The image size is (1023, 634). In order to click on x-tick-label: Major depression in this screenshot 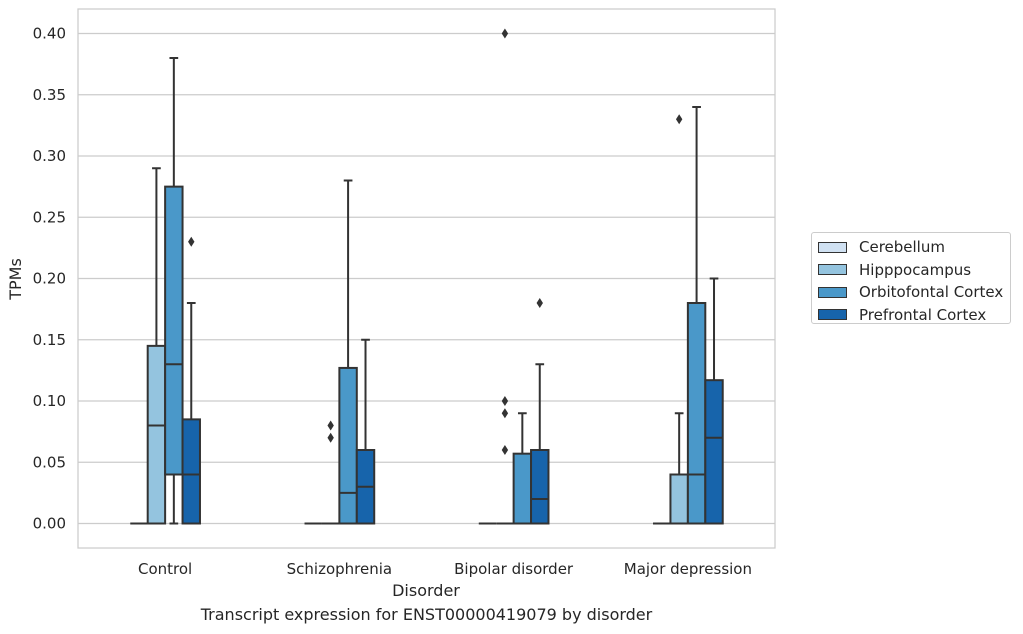, I will do `click(688, 569)`.